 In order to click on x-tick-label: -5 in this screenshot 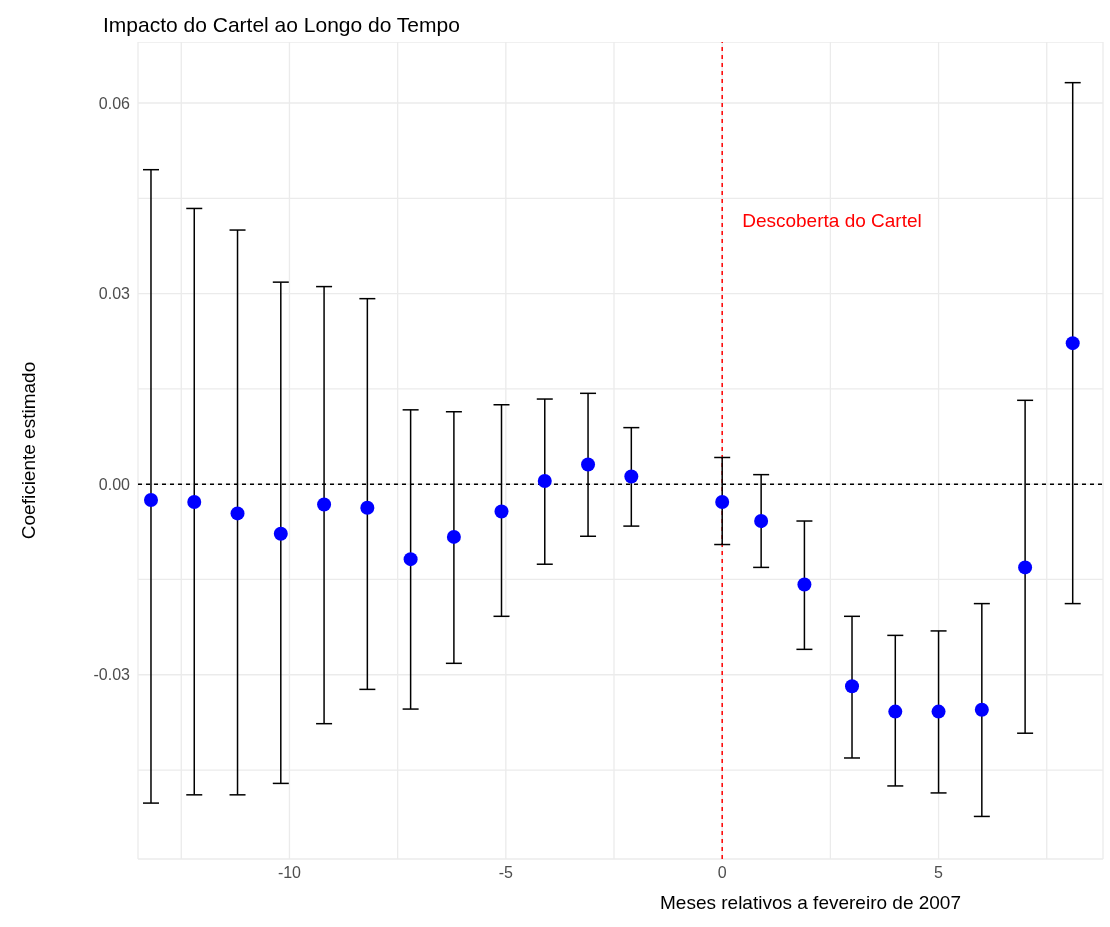, I will do `click(506, 873)`.